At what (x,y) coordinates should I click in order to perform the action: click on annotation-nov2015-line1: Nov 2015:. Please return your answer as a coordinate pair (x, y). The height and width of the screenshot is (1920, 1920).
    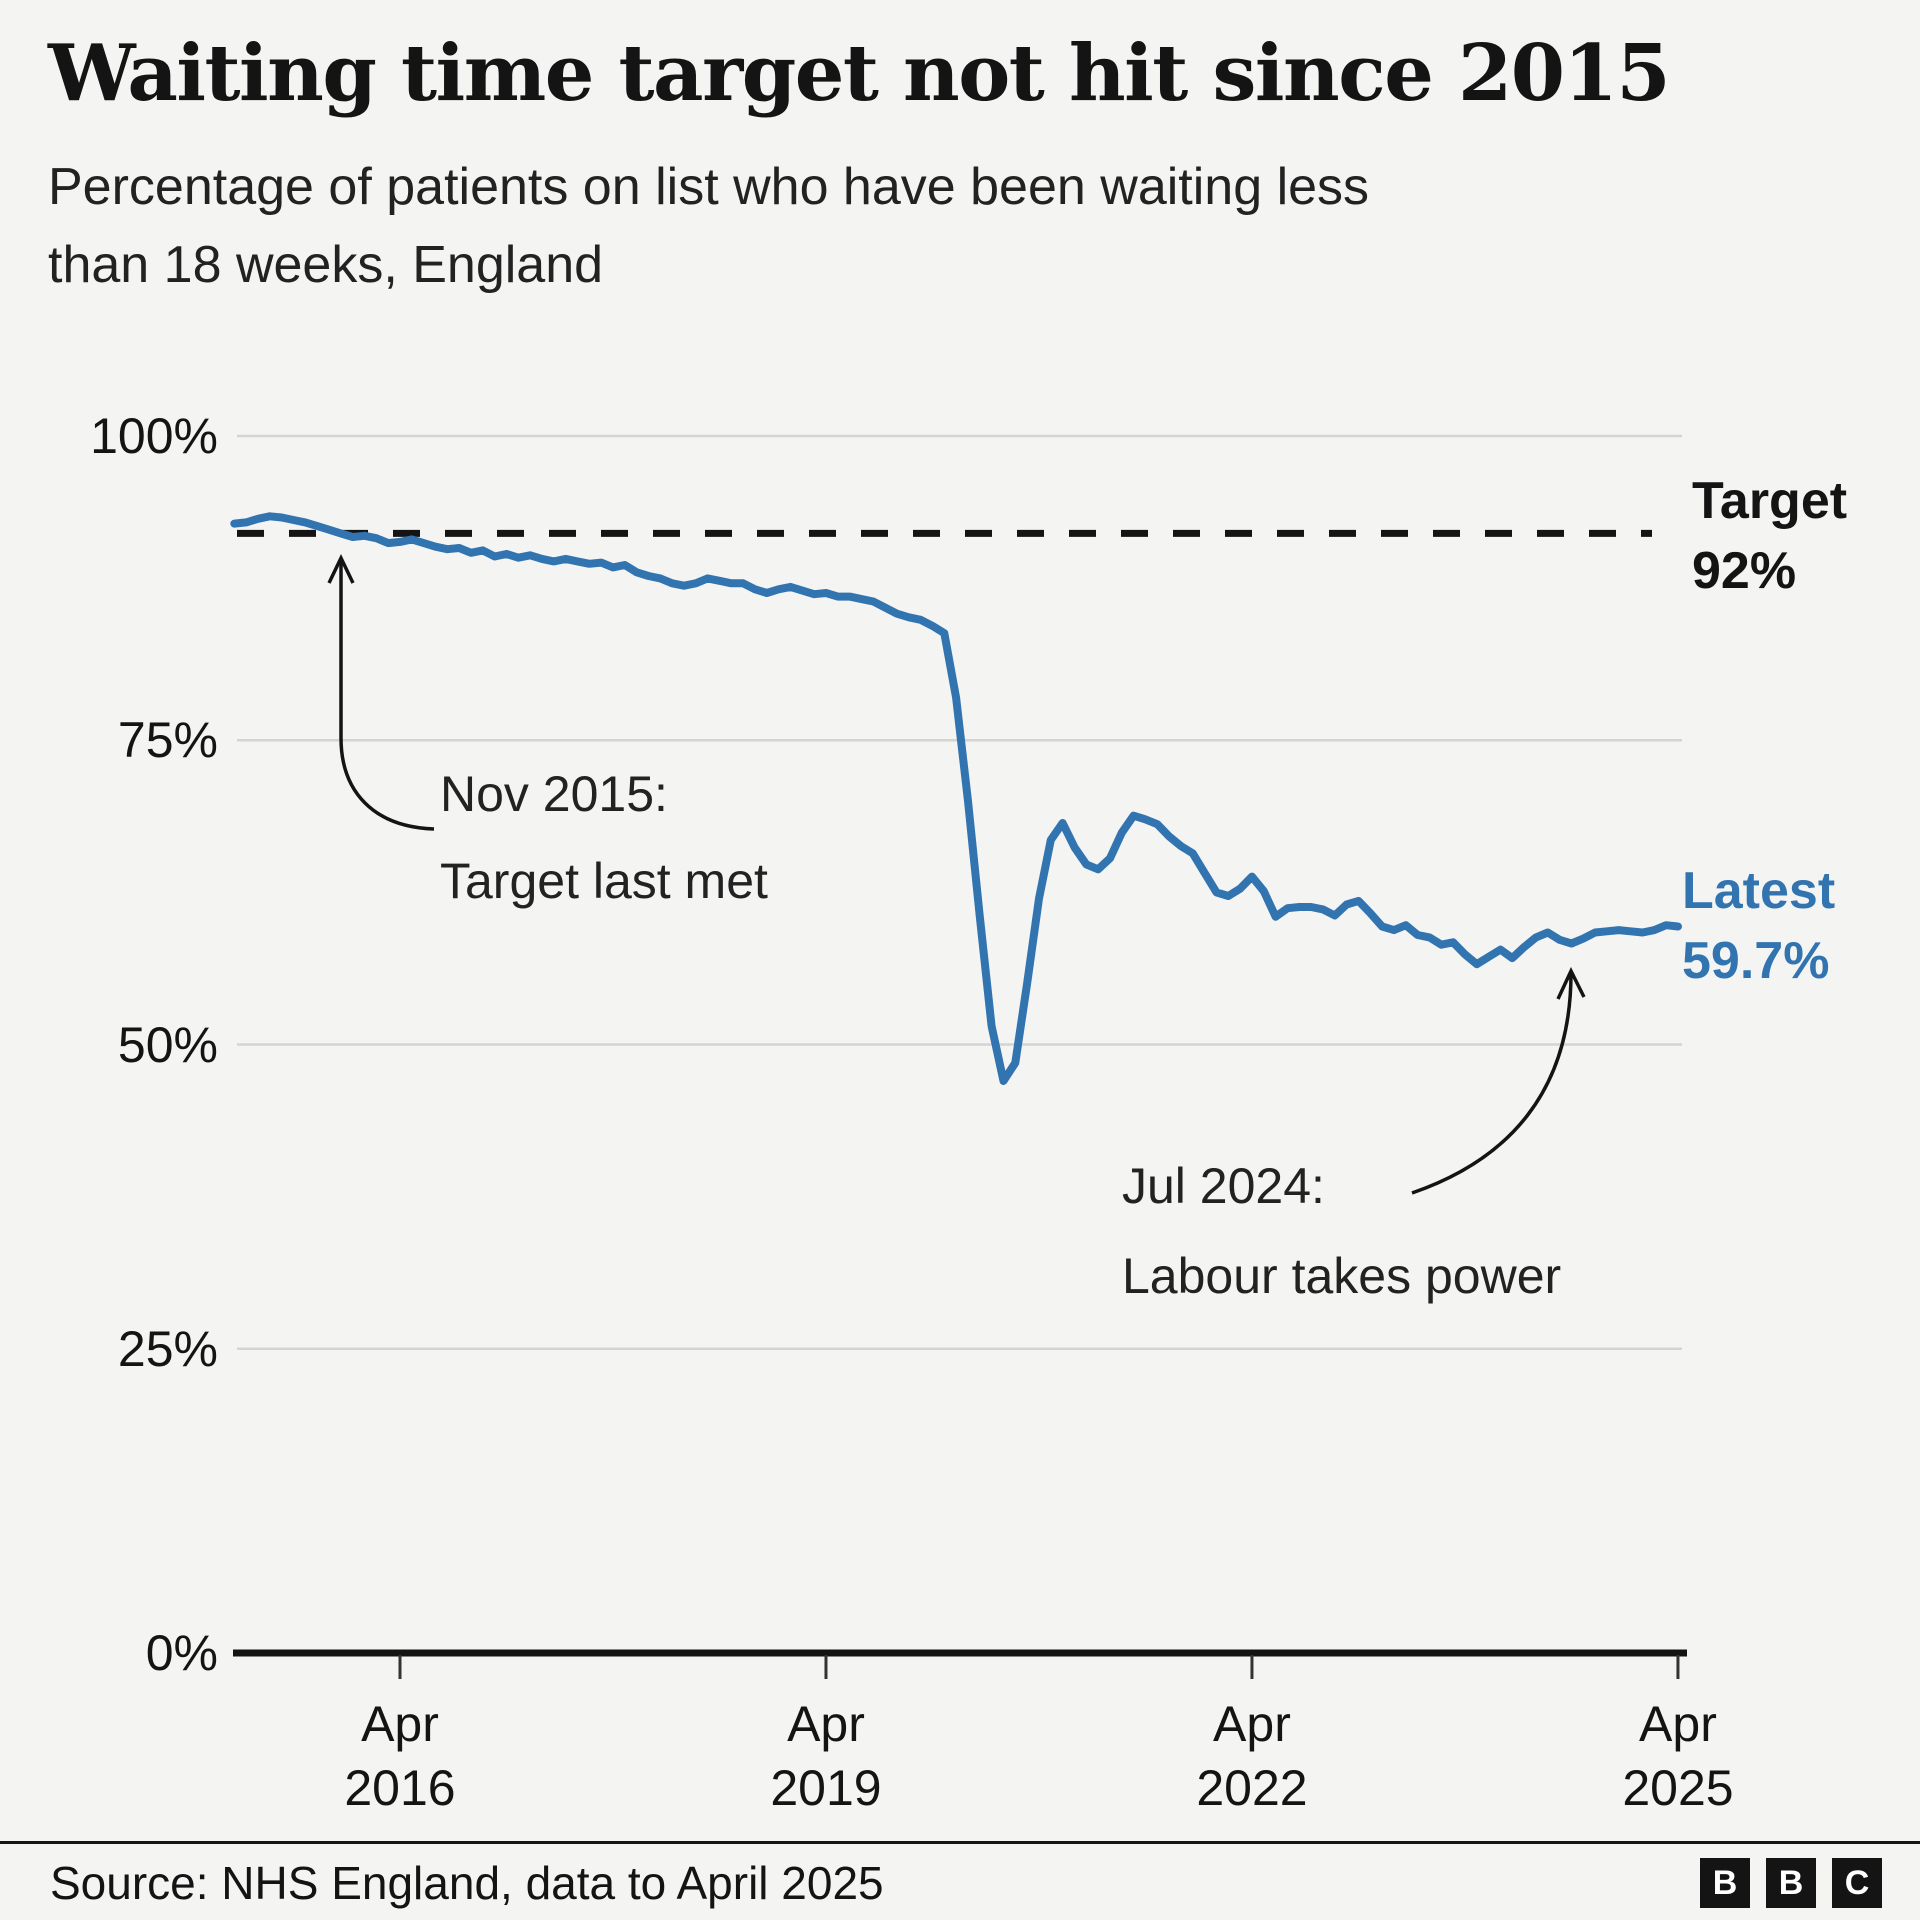
    Looking at the image, I should click on (554, 794).